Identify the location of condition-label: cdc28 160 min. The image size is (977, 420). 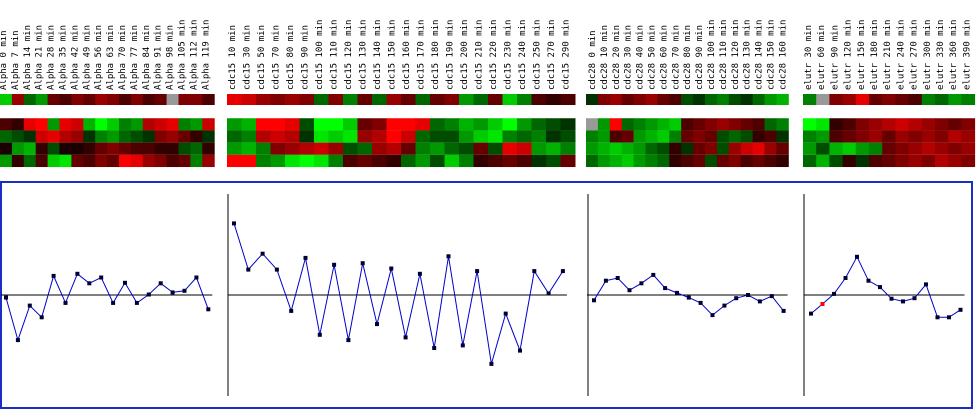
(783, 55).